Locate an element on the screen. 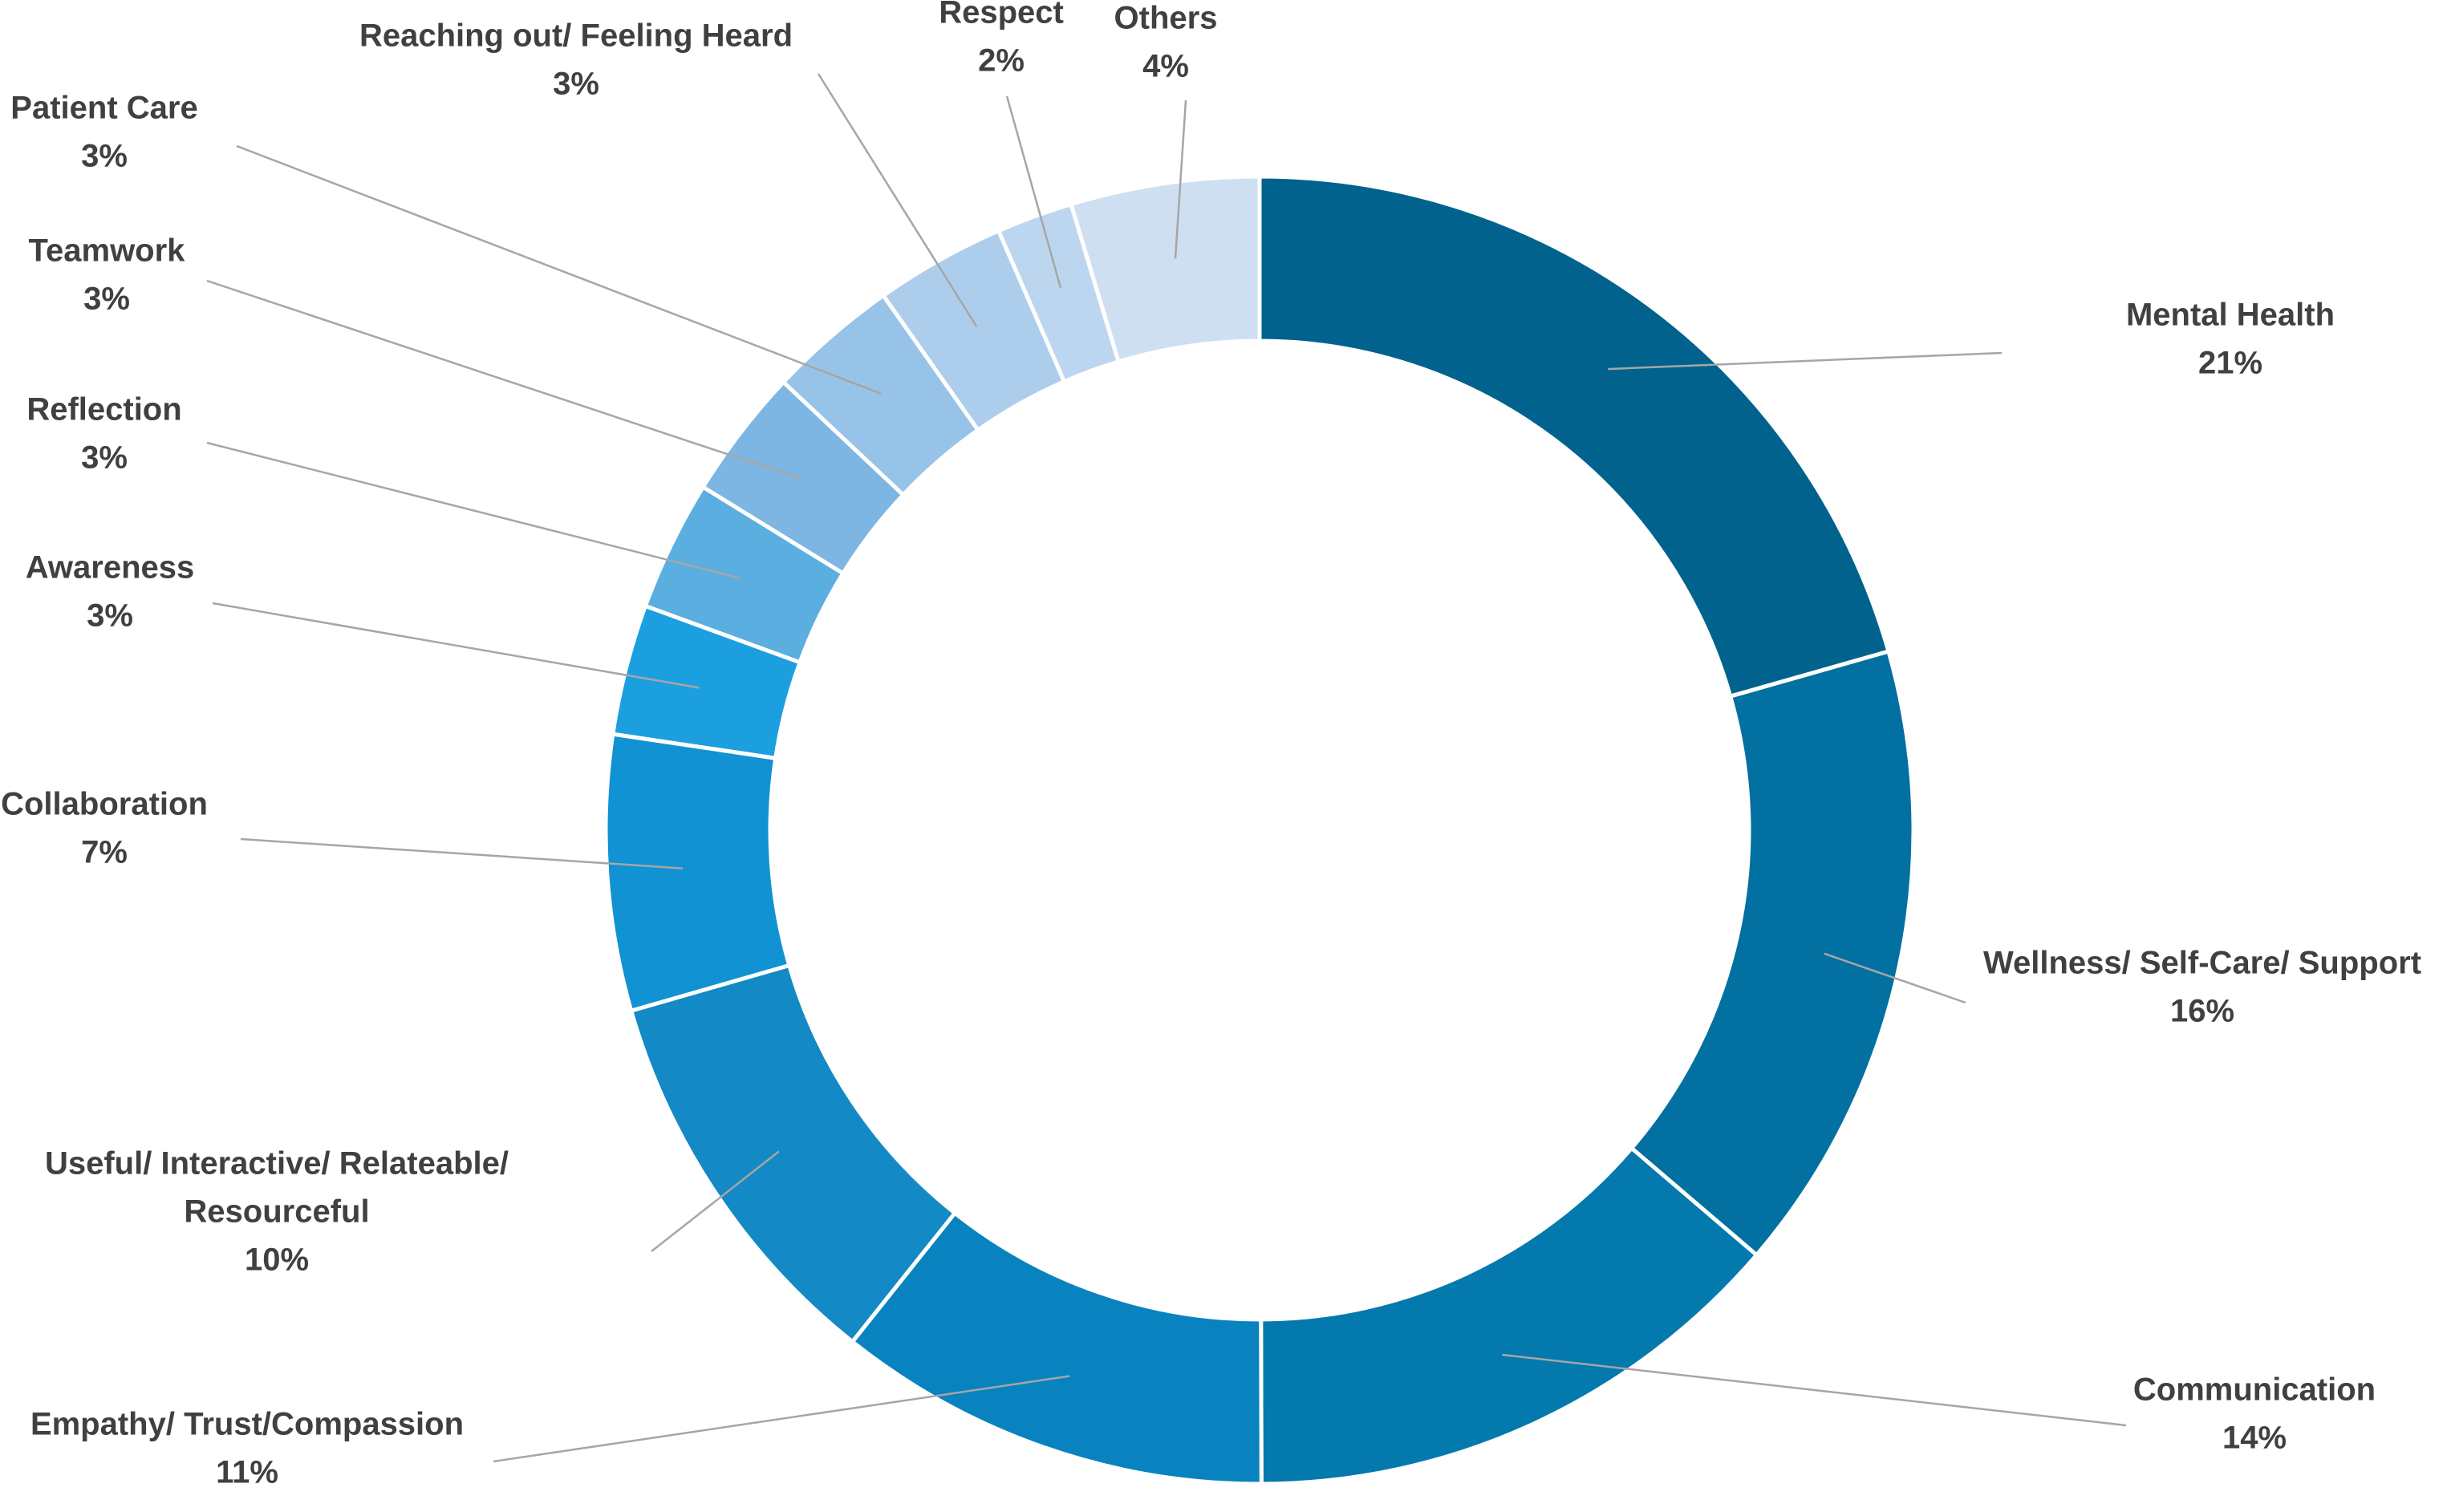 The image size is (2451, 1512). slice-category-label: Communication is located at coordinates (2255, 1390).